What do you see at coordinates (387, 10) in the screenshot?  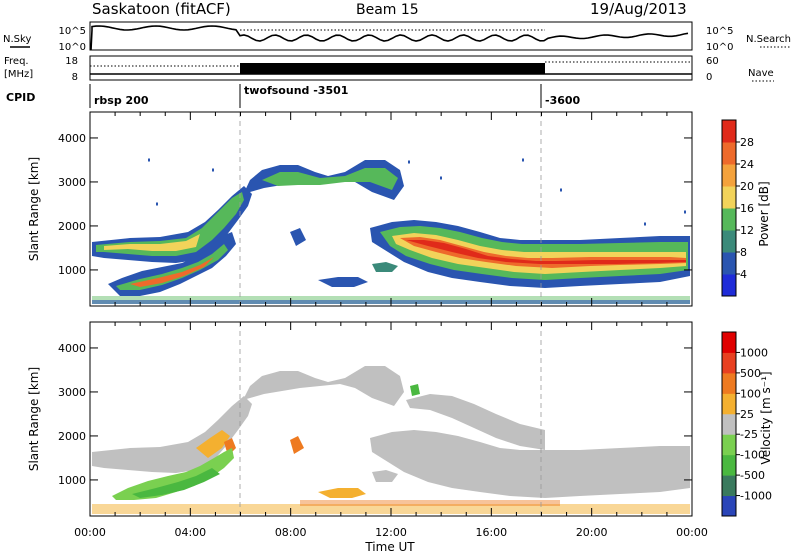 I see `beam-title: Beam 15` at bounding box center [387, 10].